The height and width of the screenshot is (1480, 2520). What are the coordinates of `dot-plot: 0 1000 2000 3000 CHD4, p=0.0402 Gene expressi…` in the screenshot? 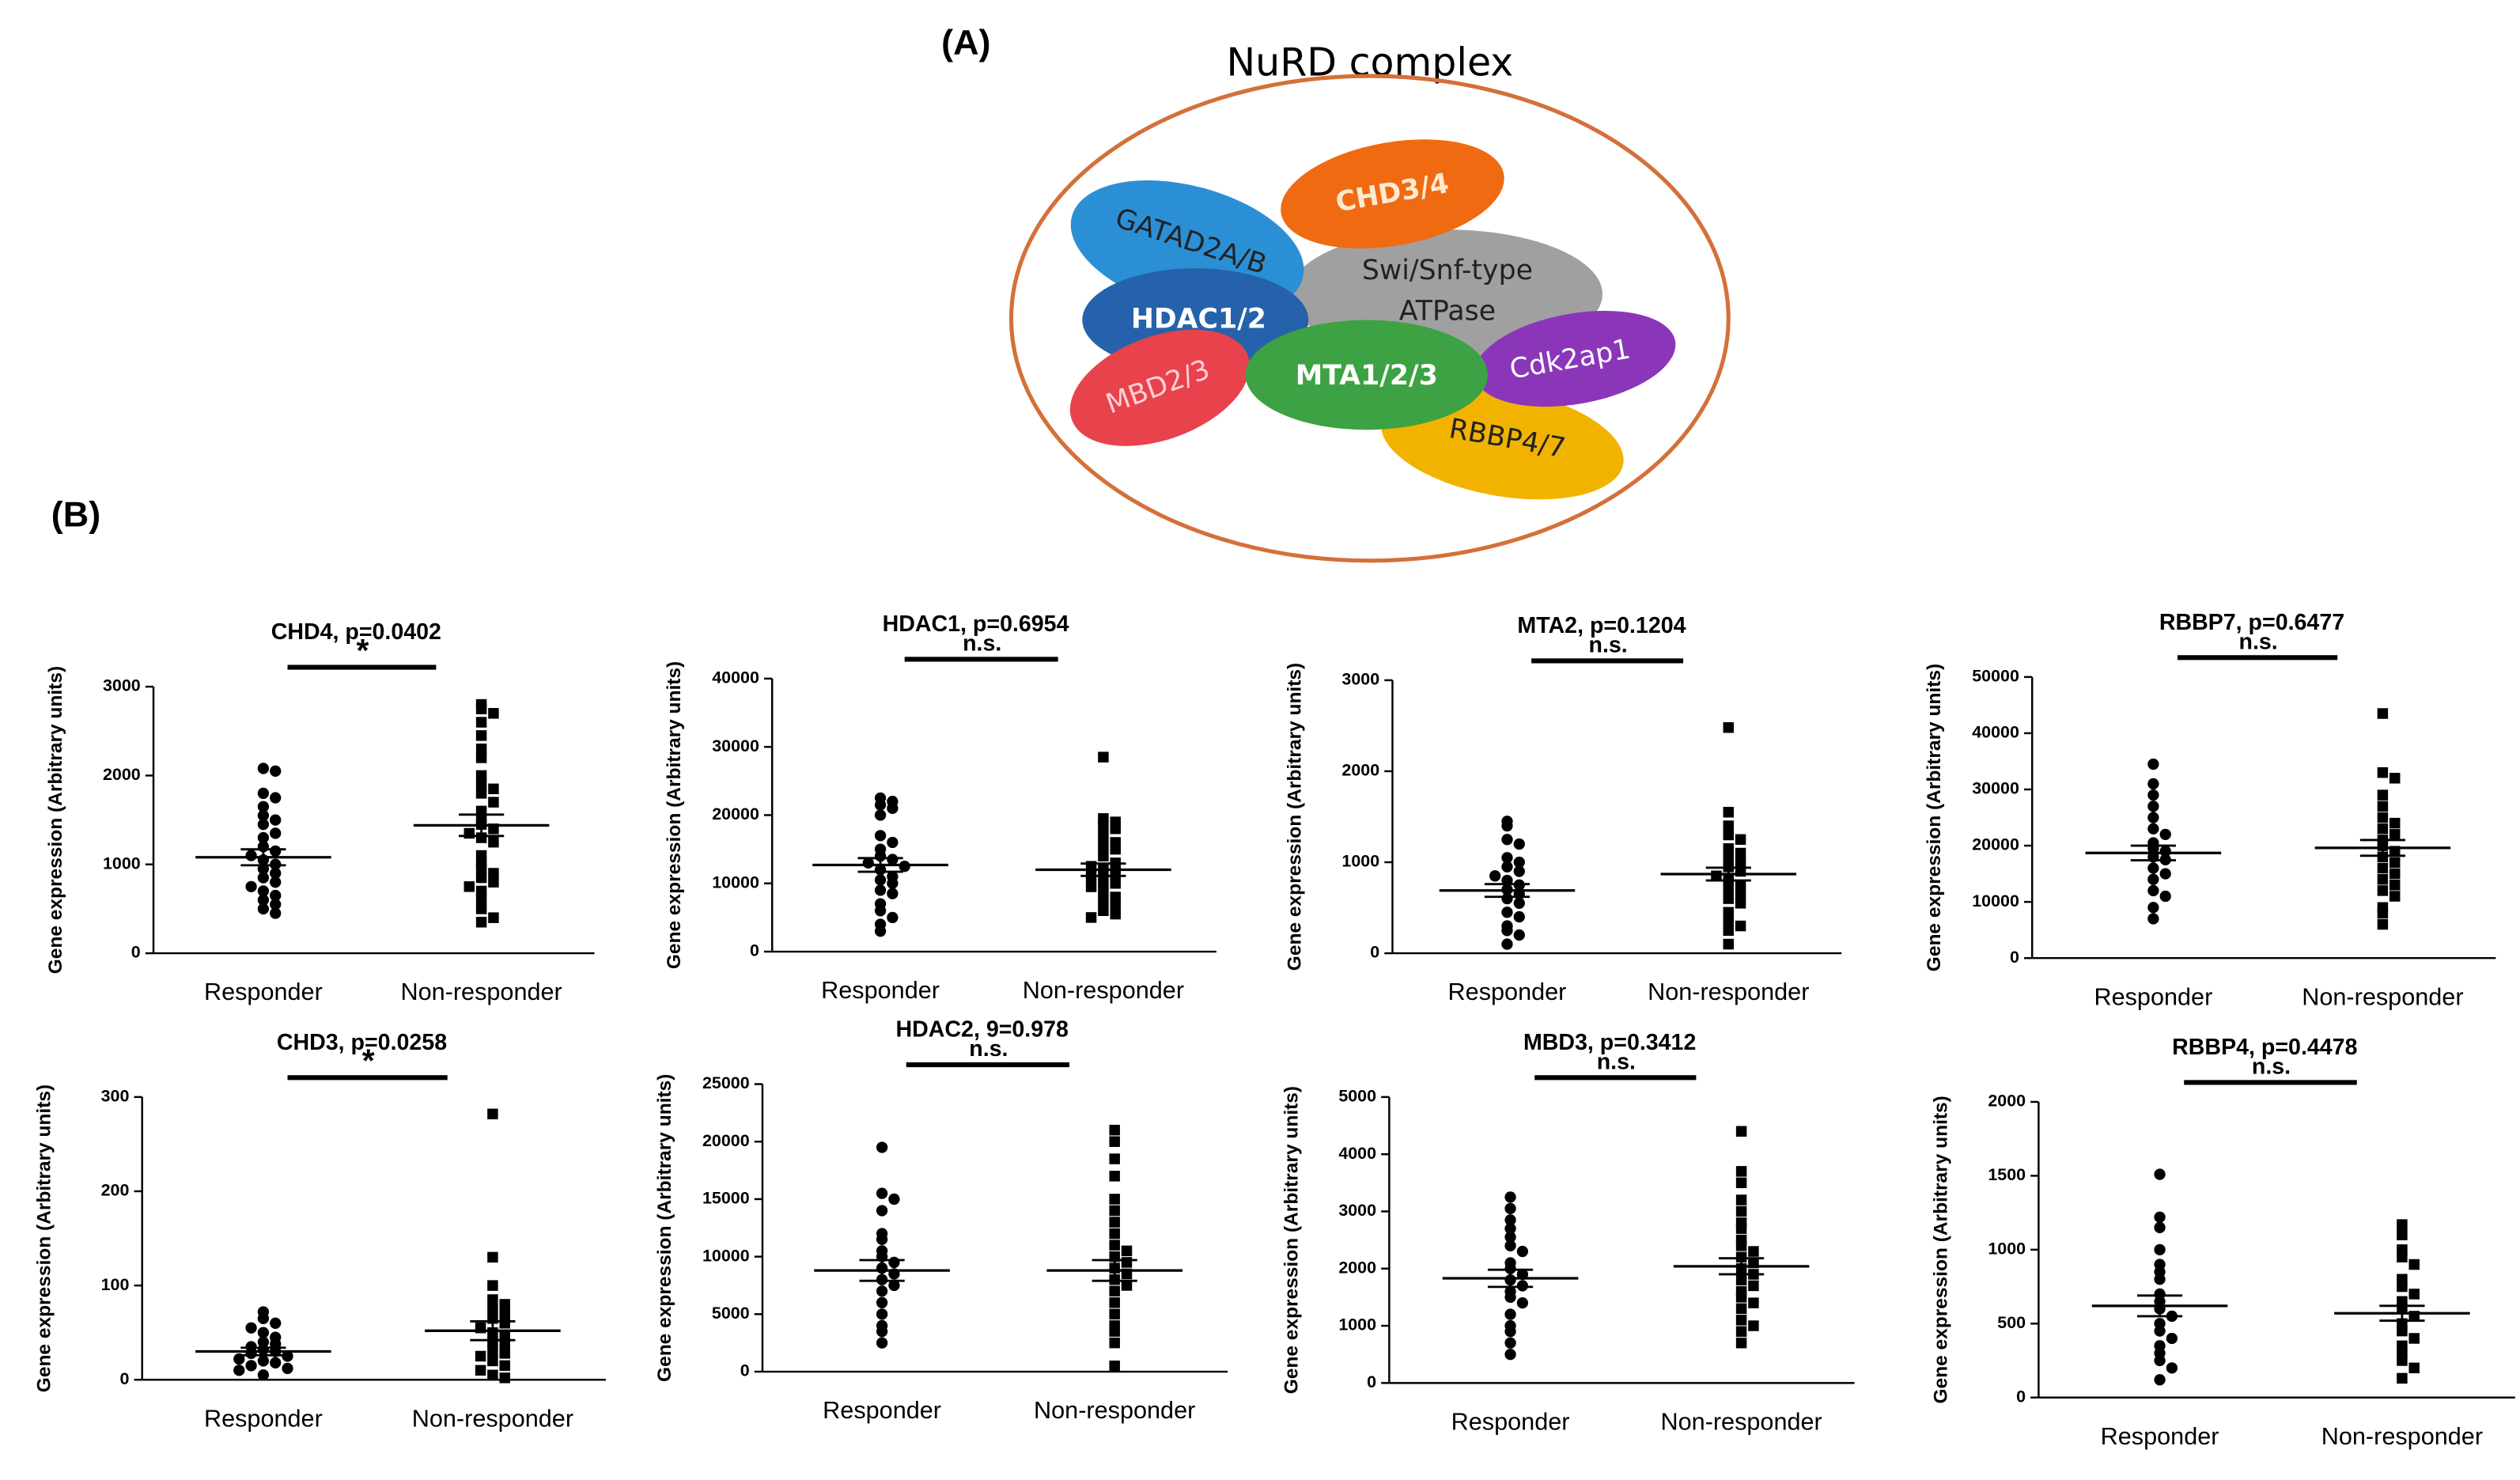 It's located at (320, 812).